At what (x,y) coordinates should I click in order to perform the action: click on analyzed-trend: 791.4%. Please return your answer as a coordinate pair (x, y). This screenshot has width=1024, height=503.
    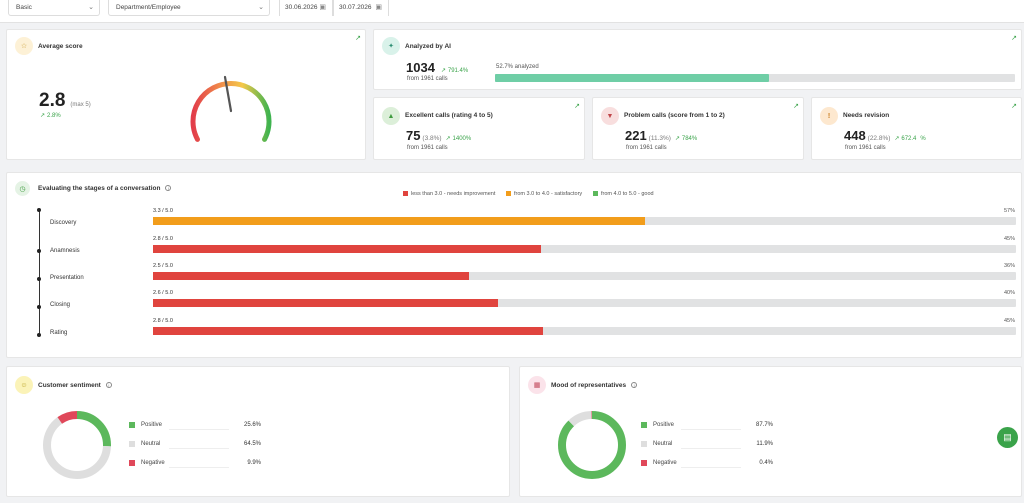
    Looking at the image, I should click on (458, 71).